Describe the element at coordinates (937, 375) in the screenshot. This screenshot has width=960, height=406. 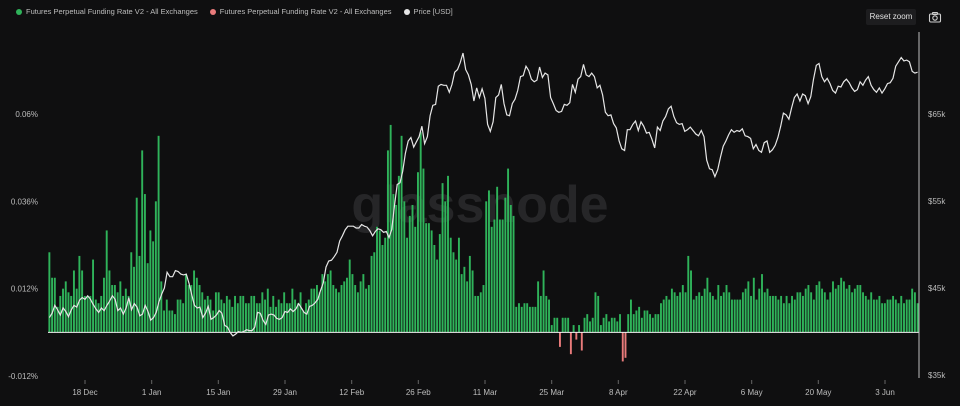
I see `y-right-tick-label: $35k` at that location.